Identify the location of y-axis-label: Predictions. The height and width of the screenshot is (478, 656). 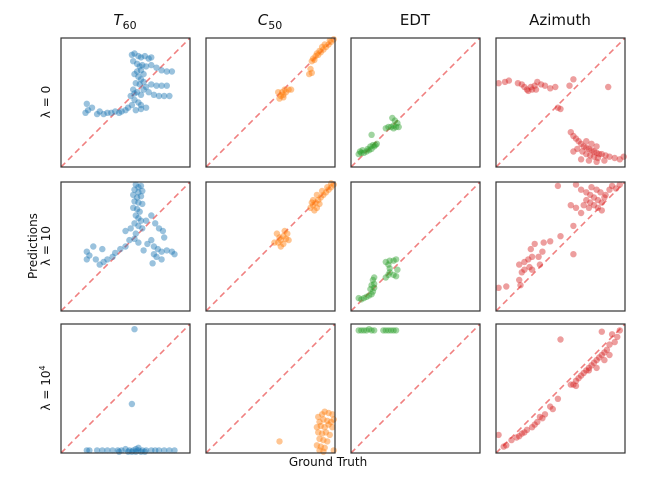
(33, 246).